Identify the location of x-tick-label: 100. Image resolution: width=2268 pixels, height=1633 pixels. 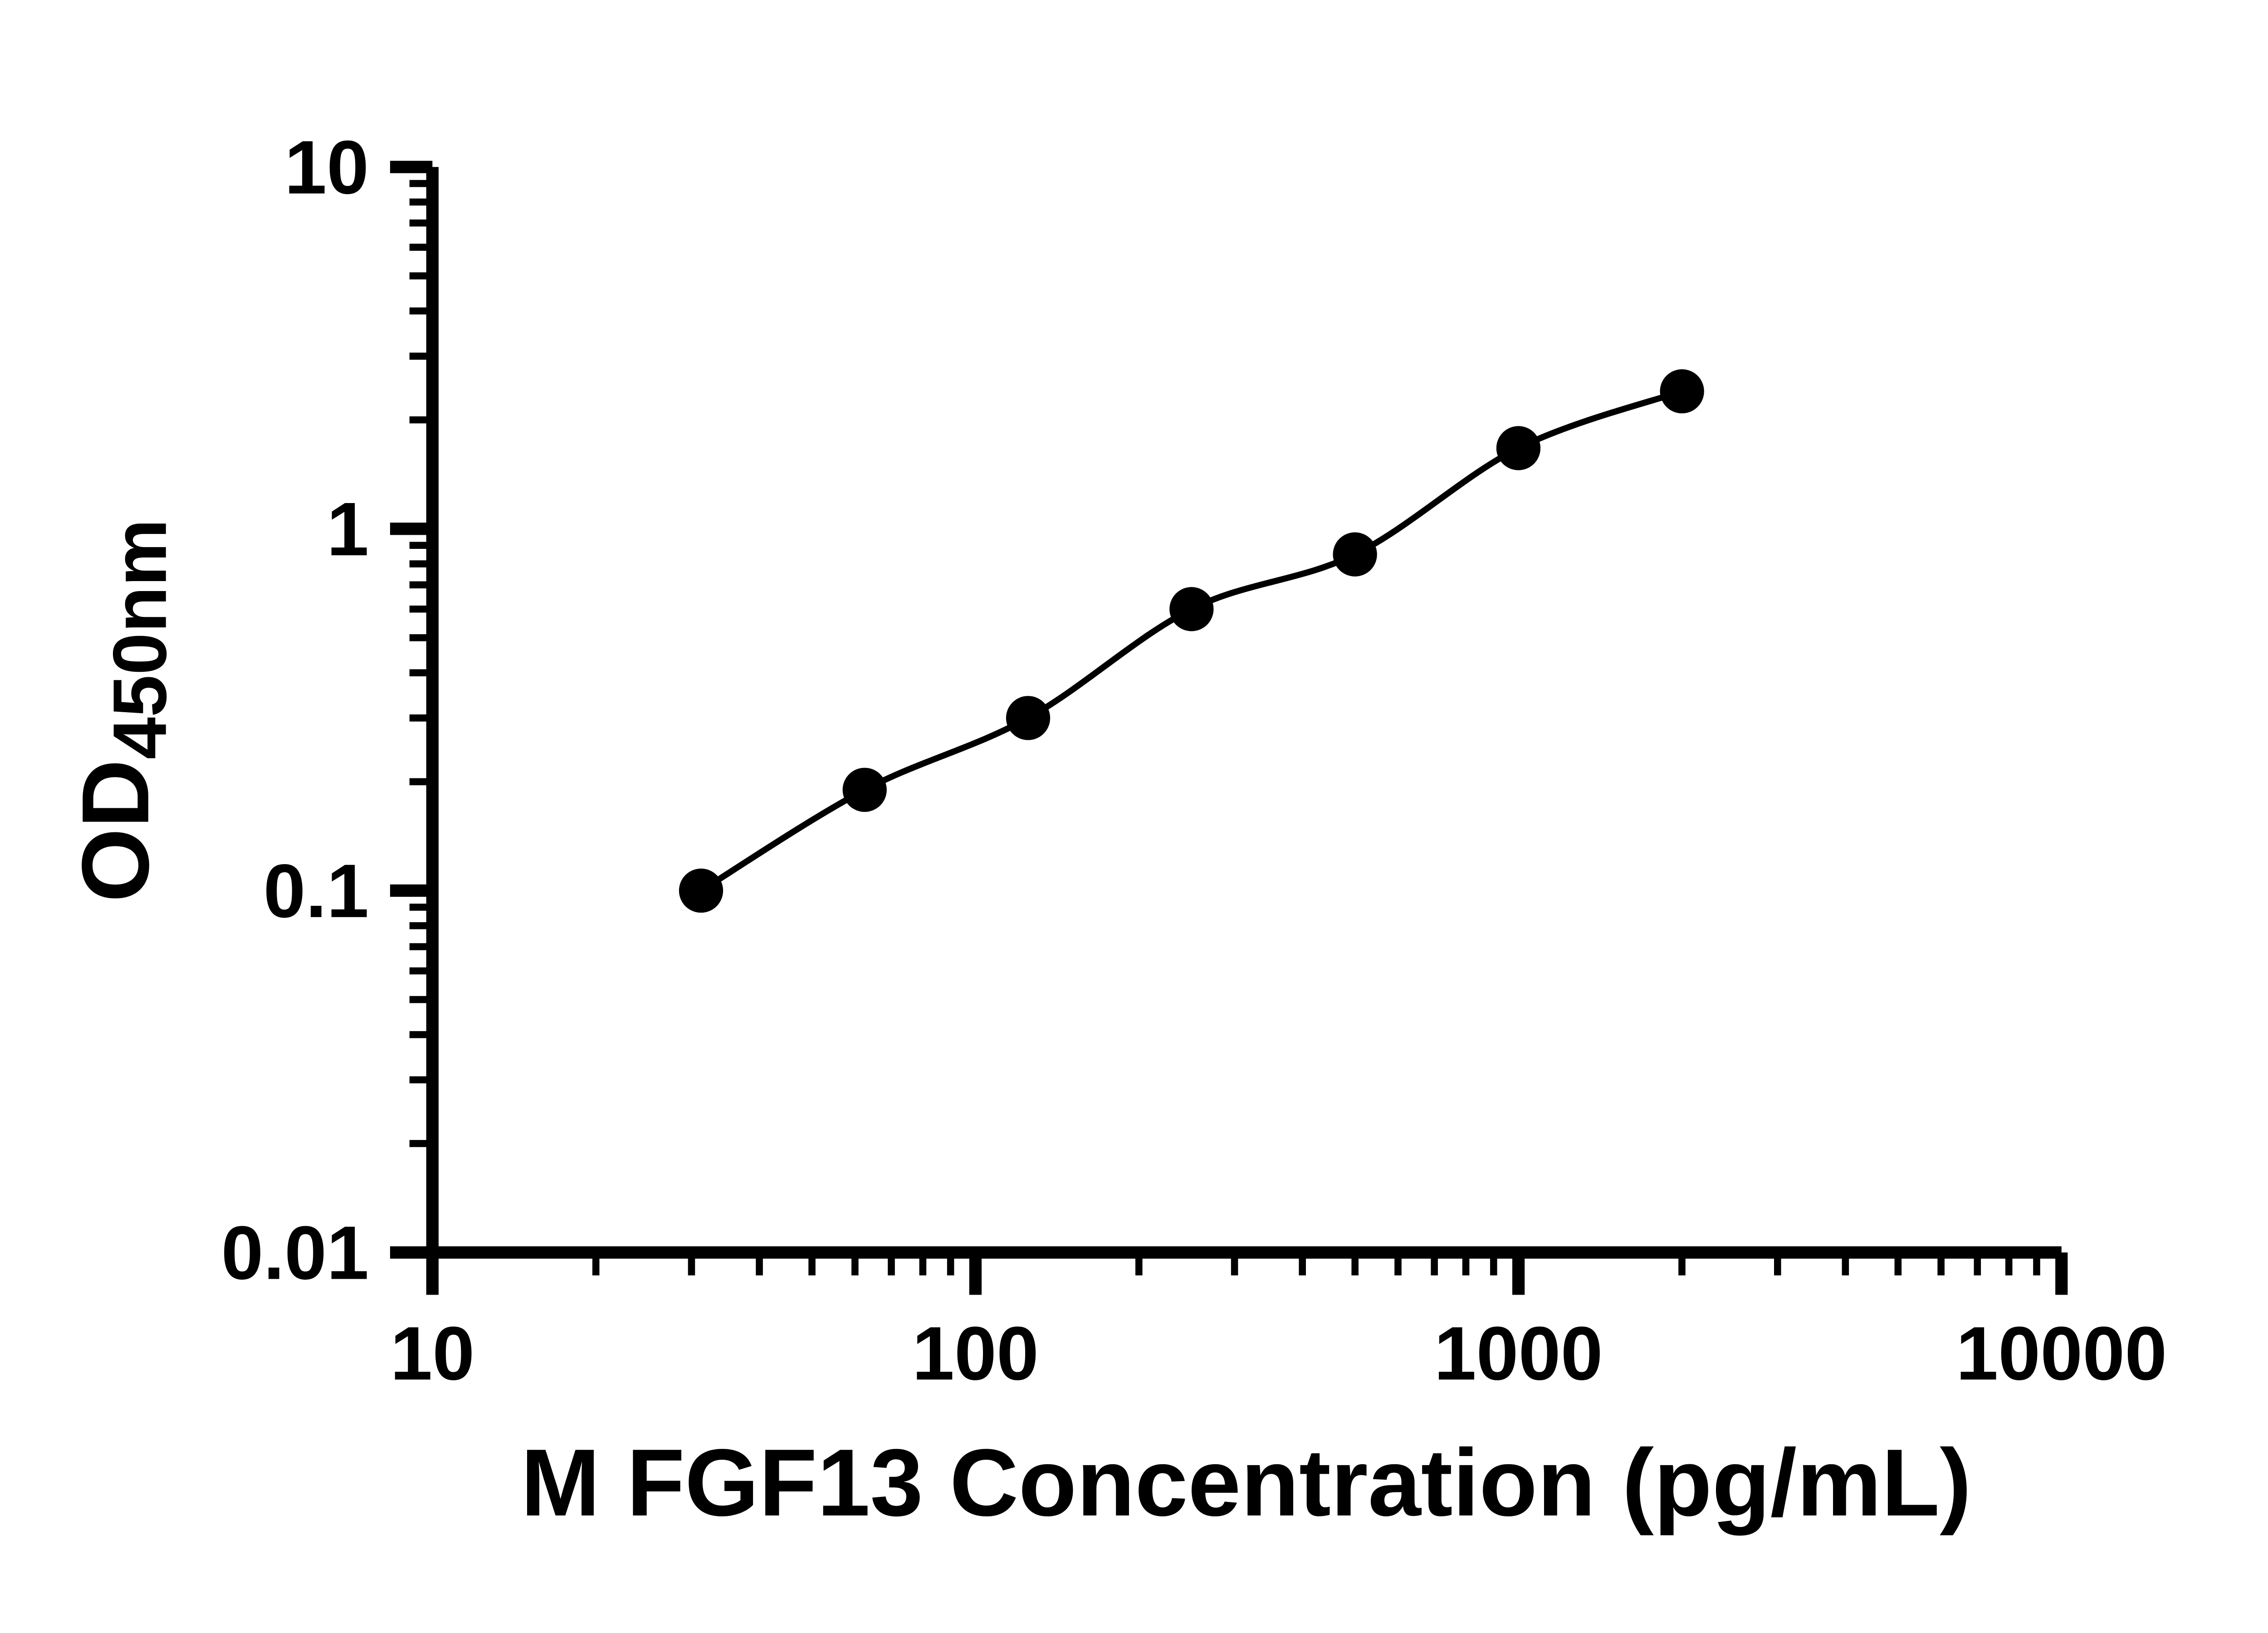
(976, 1353).